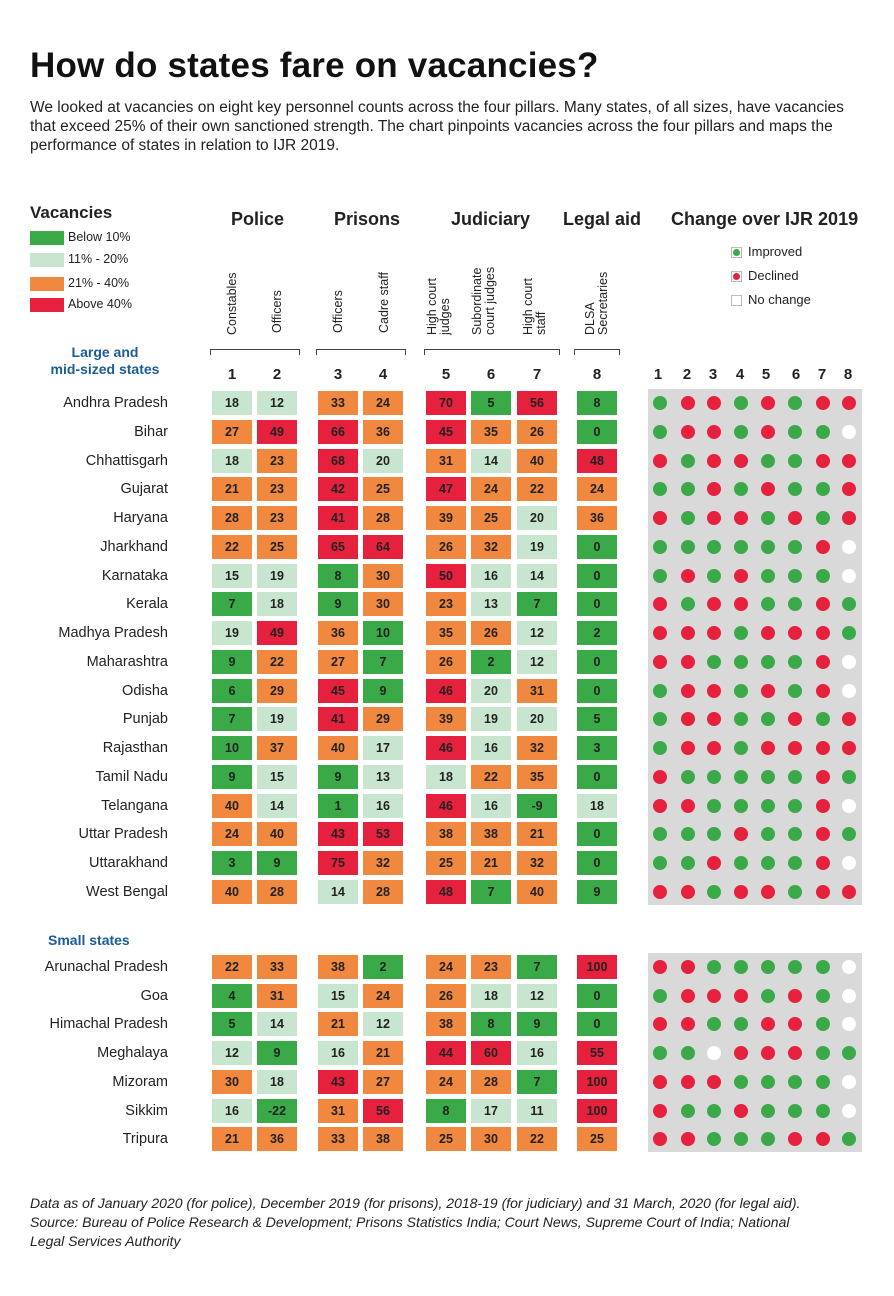 The height and width of the screenshot is (1296, 894). Describe the element at coordinates (47, 284) in the screenshot. I see `legend-swatch` at that location.